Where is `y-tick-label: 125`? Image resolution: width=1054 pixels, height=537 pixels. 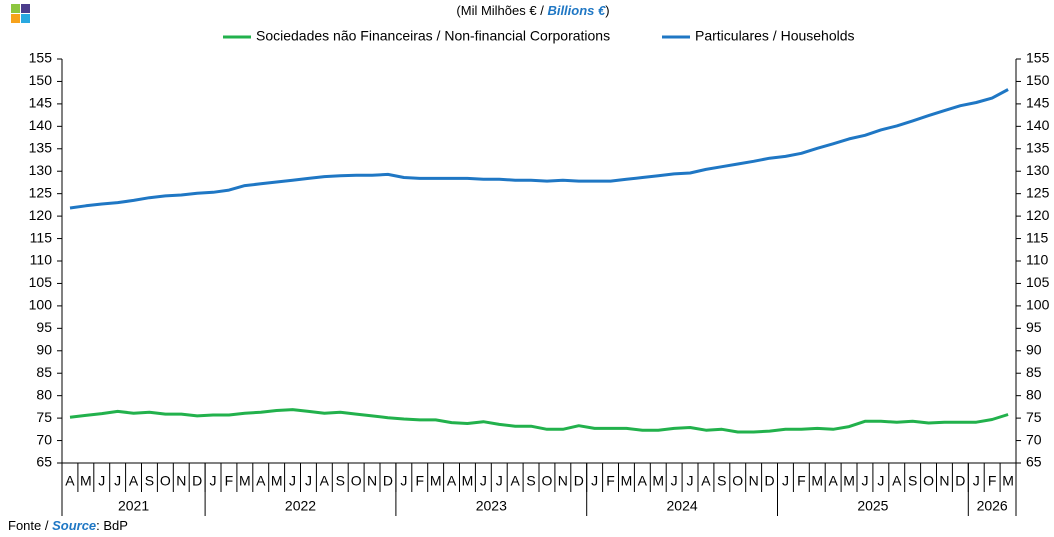 y-tick-label: 125 is located at coordinates (41, 192).